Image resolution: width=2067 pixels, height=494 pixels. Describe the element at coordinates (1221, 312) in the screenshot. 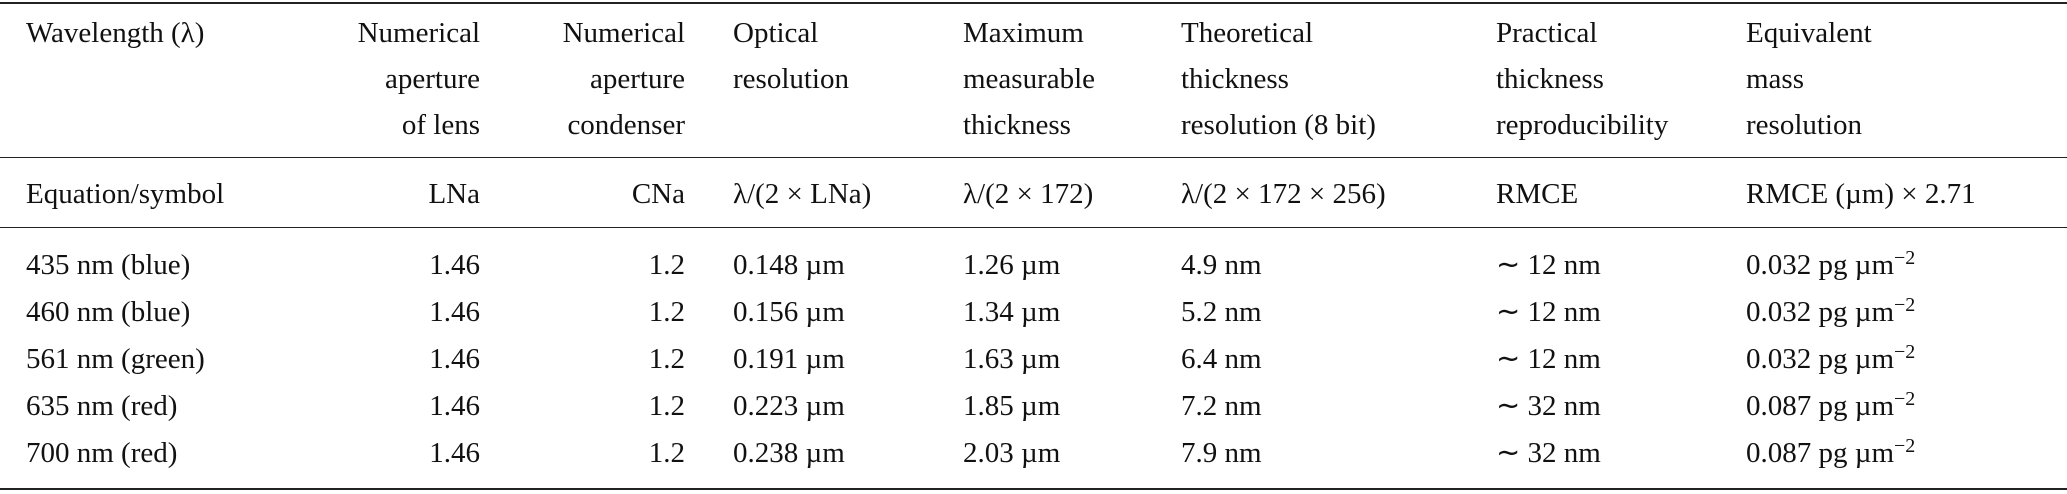

I see `data-cell: 5.2 nm` at that location.